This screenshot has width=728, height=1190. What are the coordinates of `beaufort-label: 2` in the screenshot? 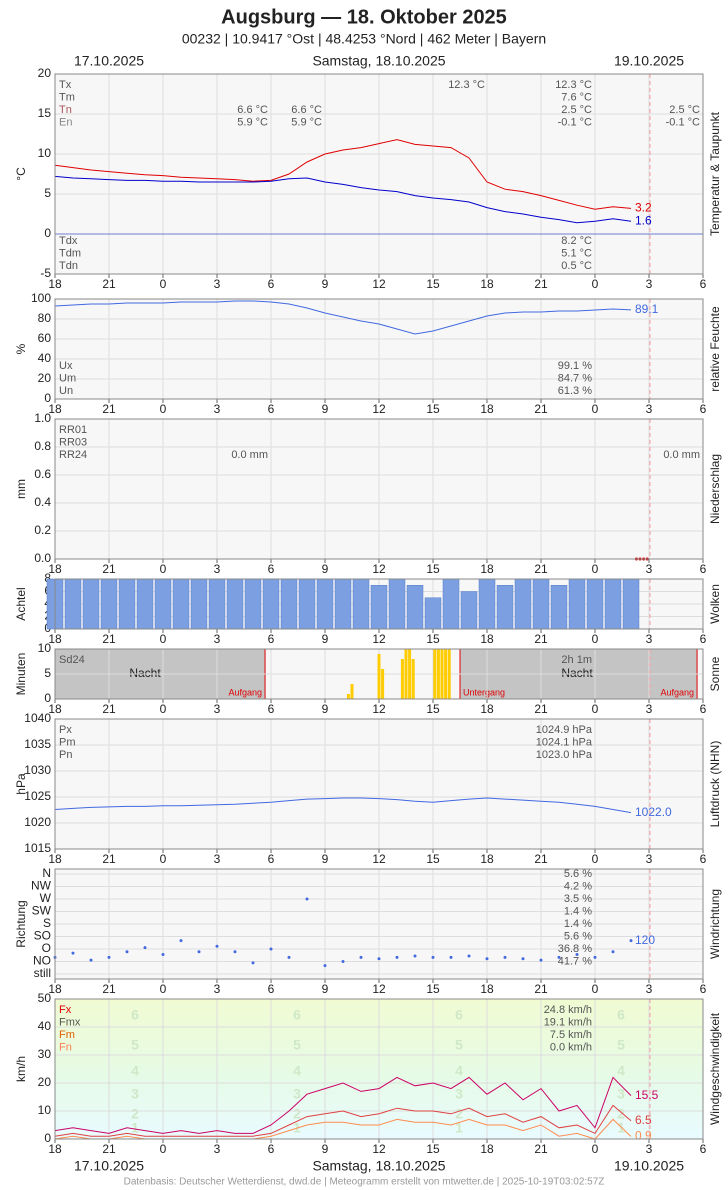 It's located at (135, 1114).